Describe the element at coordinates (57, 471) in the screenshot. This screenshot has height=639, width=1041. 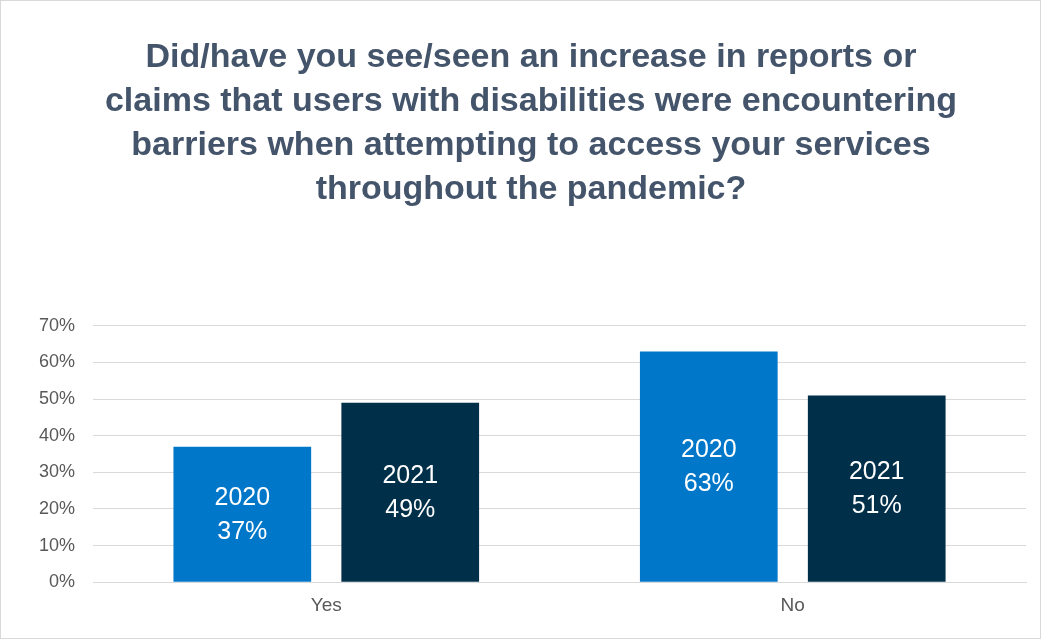
I see `y-tick-label: 30%` at that location.